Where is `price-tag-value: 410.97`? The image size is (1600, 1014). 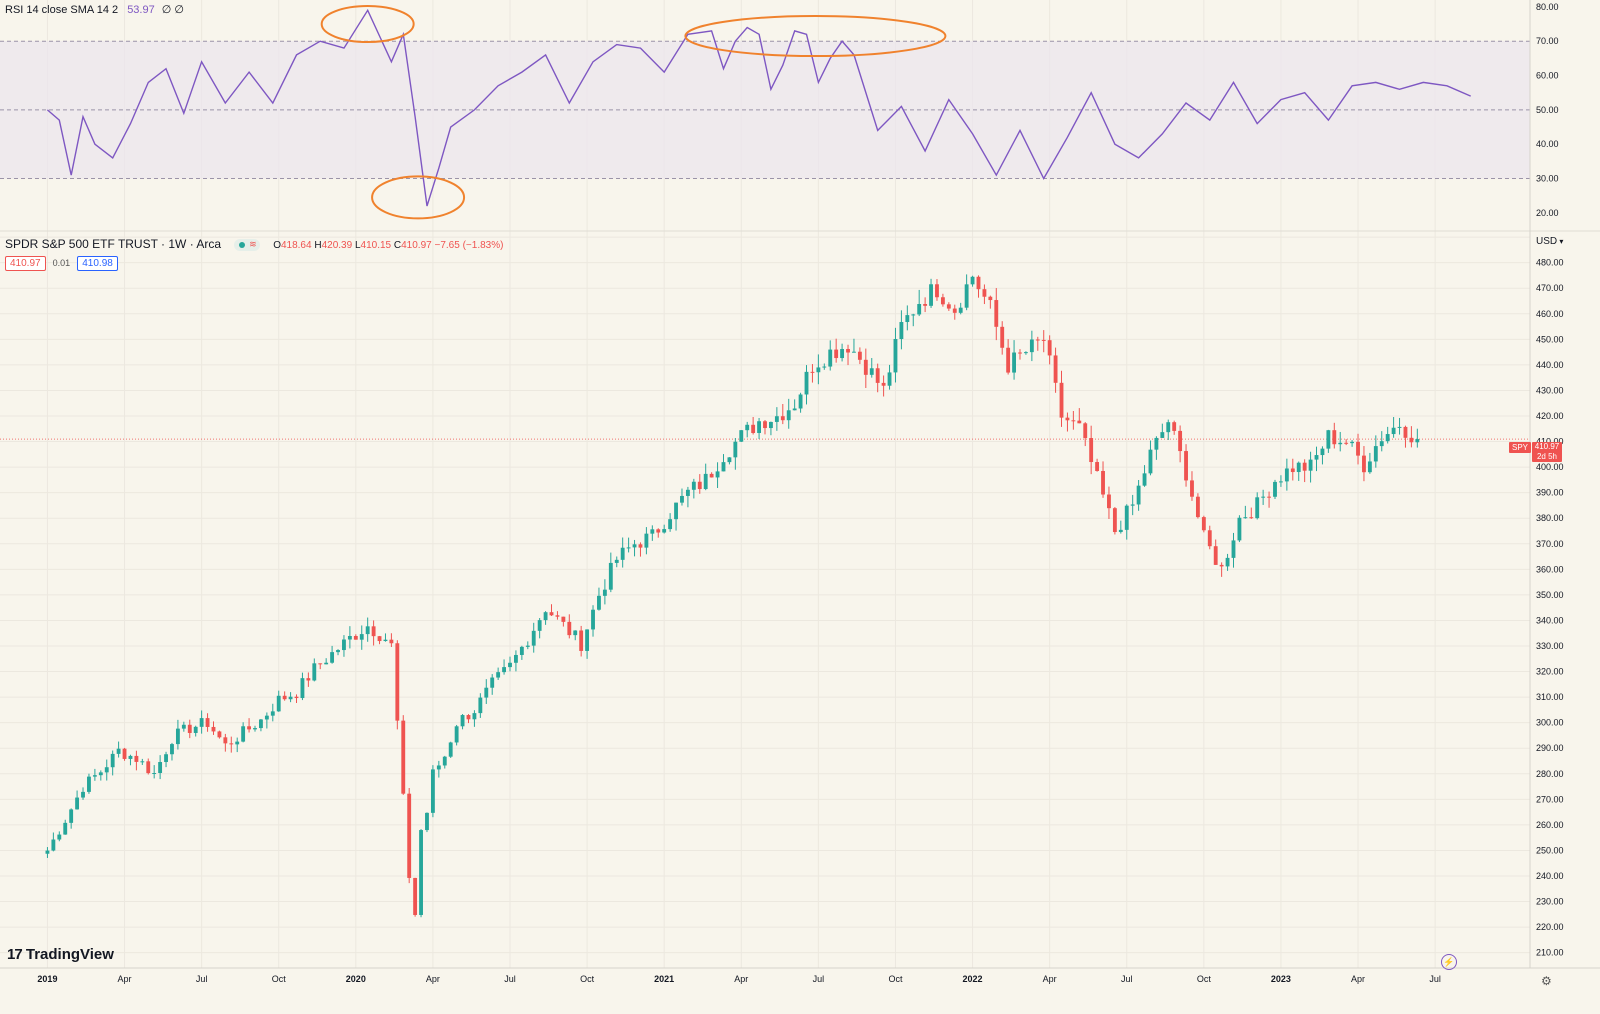
price-tag-value: 410.97 is located at coordinates (1547, 446).